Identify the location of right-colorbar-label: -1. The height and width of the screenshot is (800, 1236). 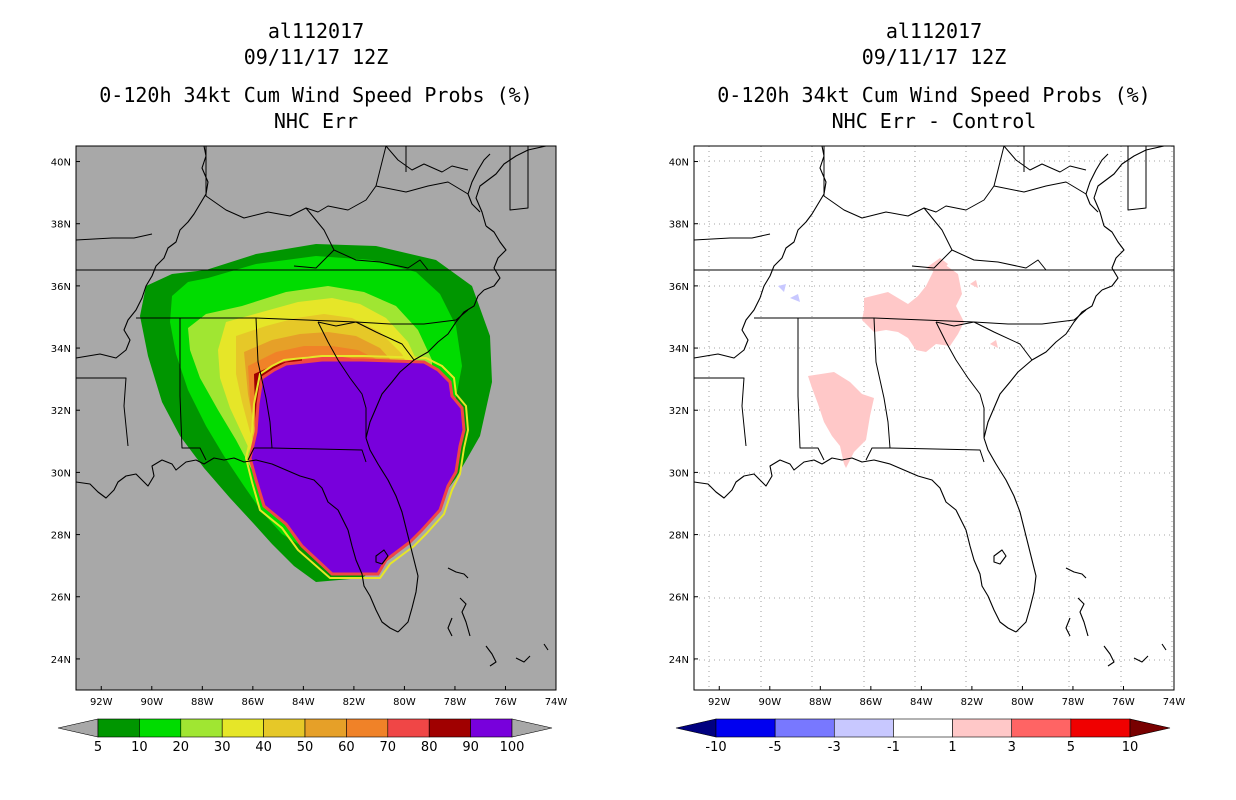
(893, 747).